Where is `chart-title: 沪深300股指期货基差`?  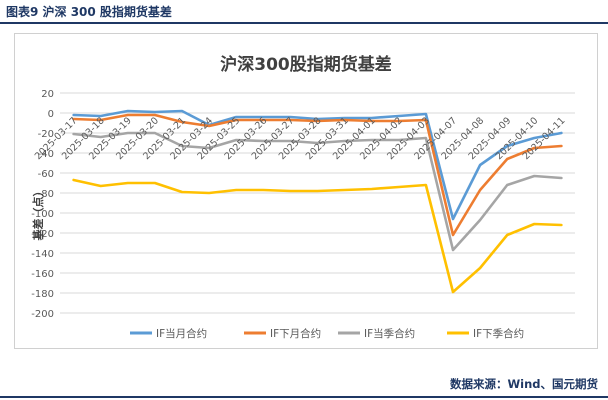
chart-title: 沪深300股指期货基差 is located at coordinates (306, 64).